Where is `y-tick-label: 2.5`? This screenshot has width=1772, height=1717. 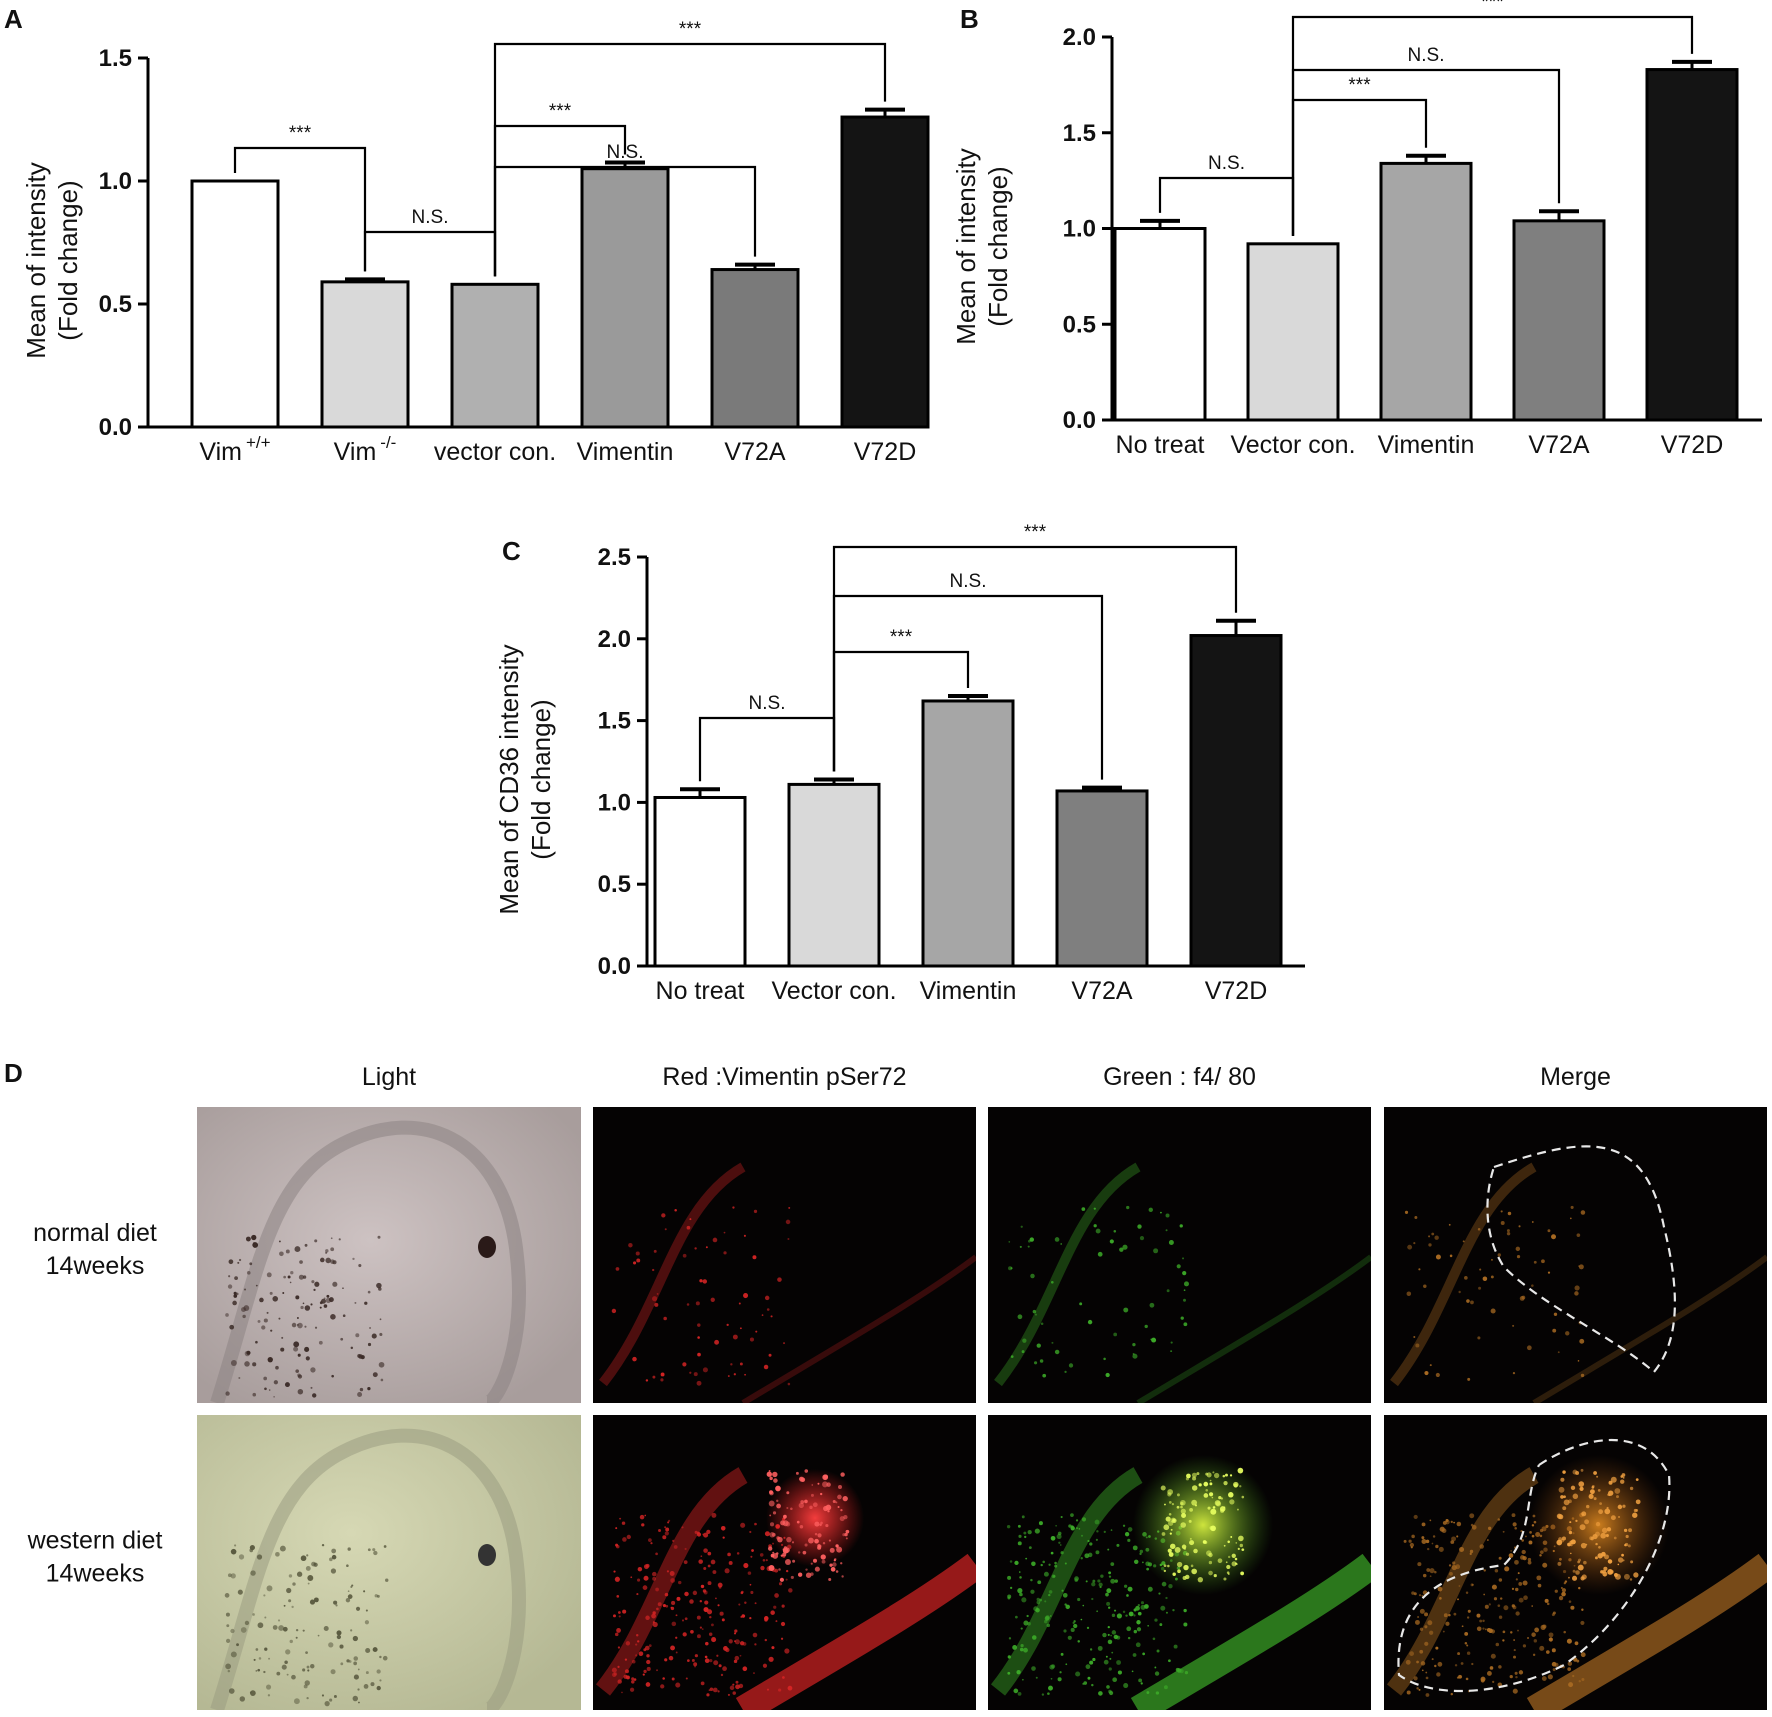 y-tick-label: 2.5 is located at coordinates (614, 557).